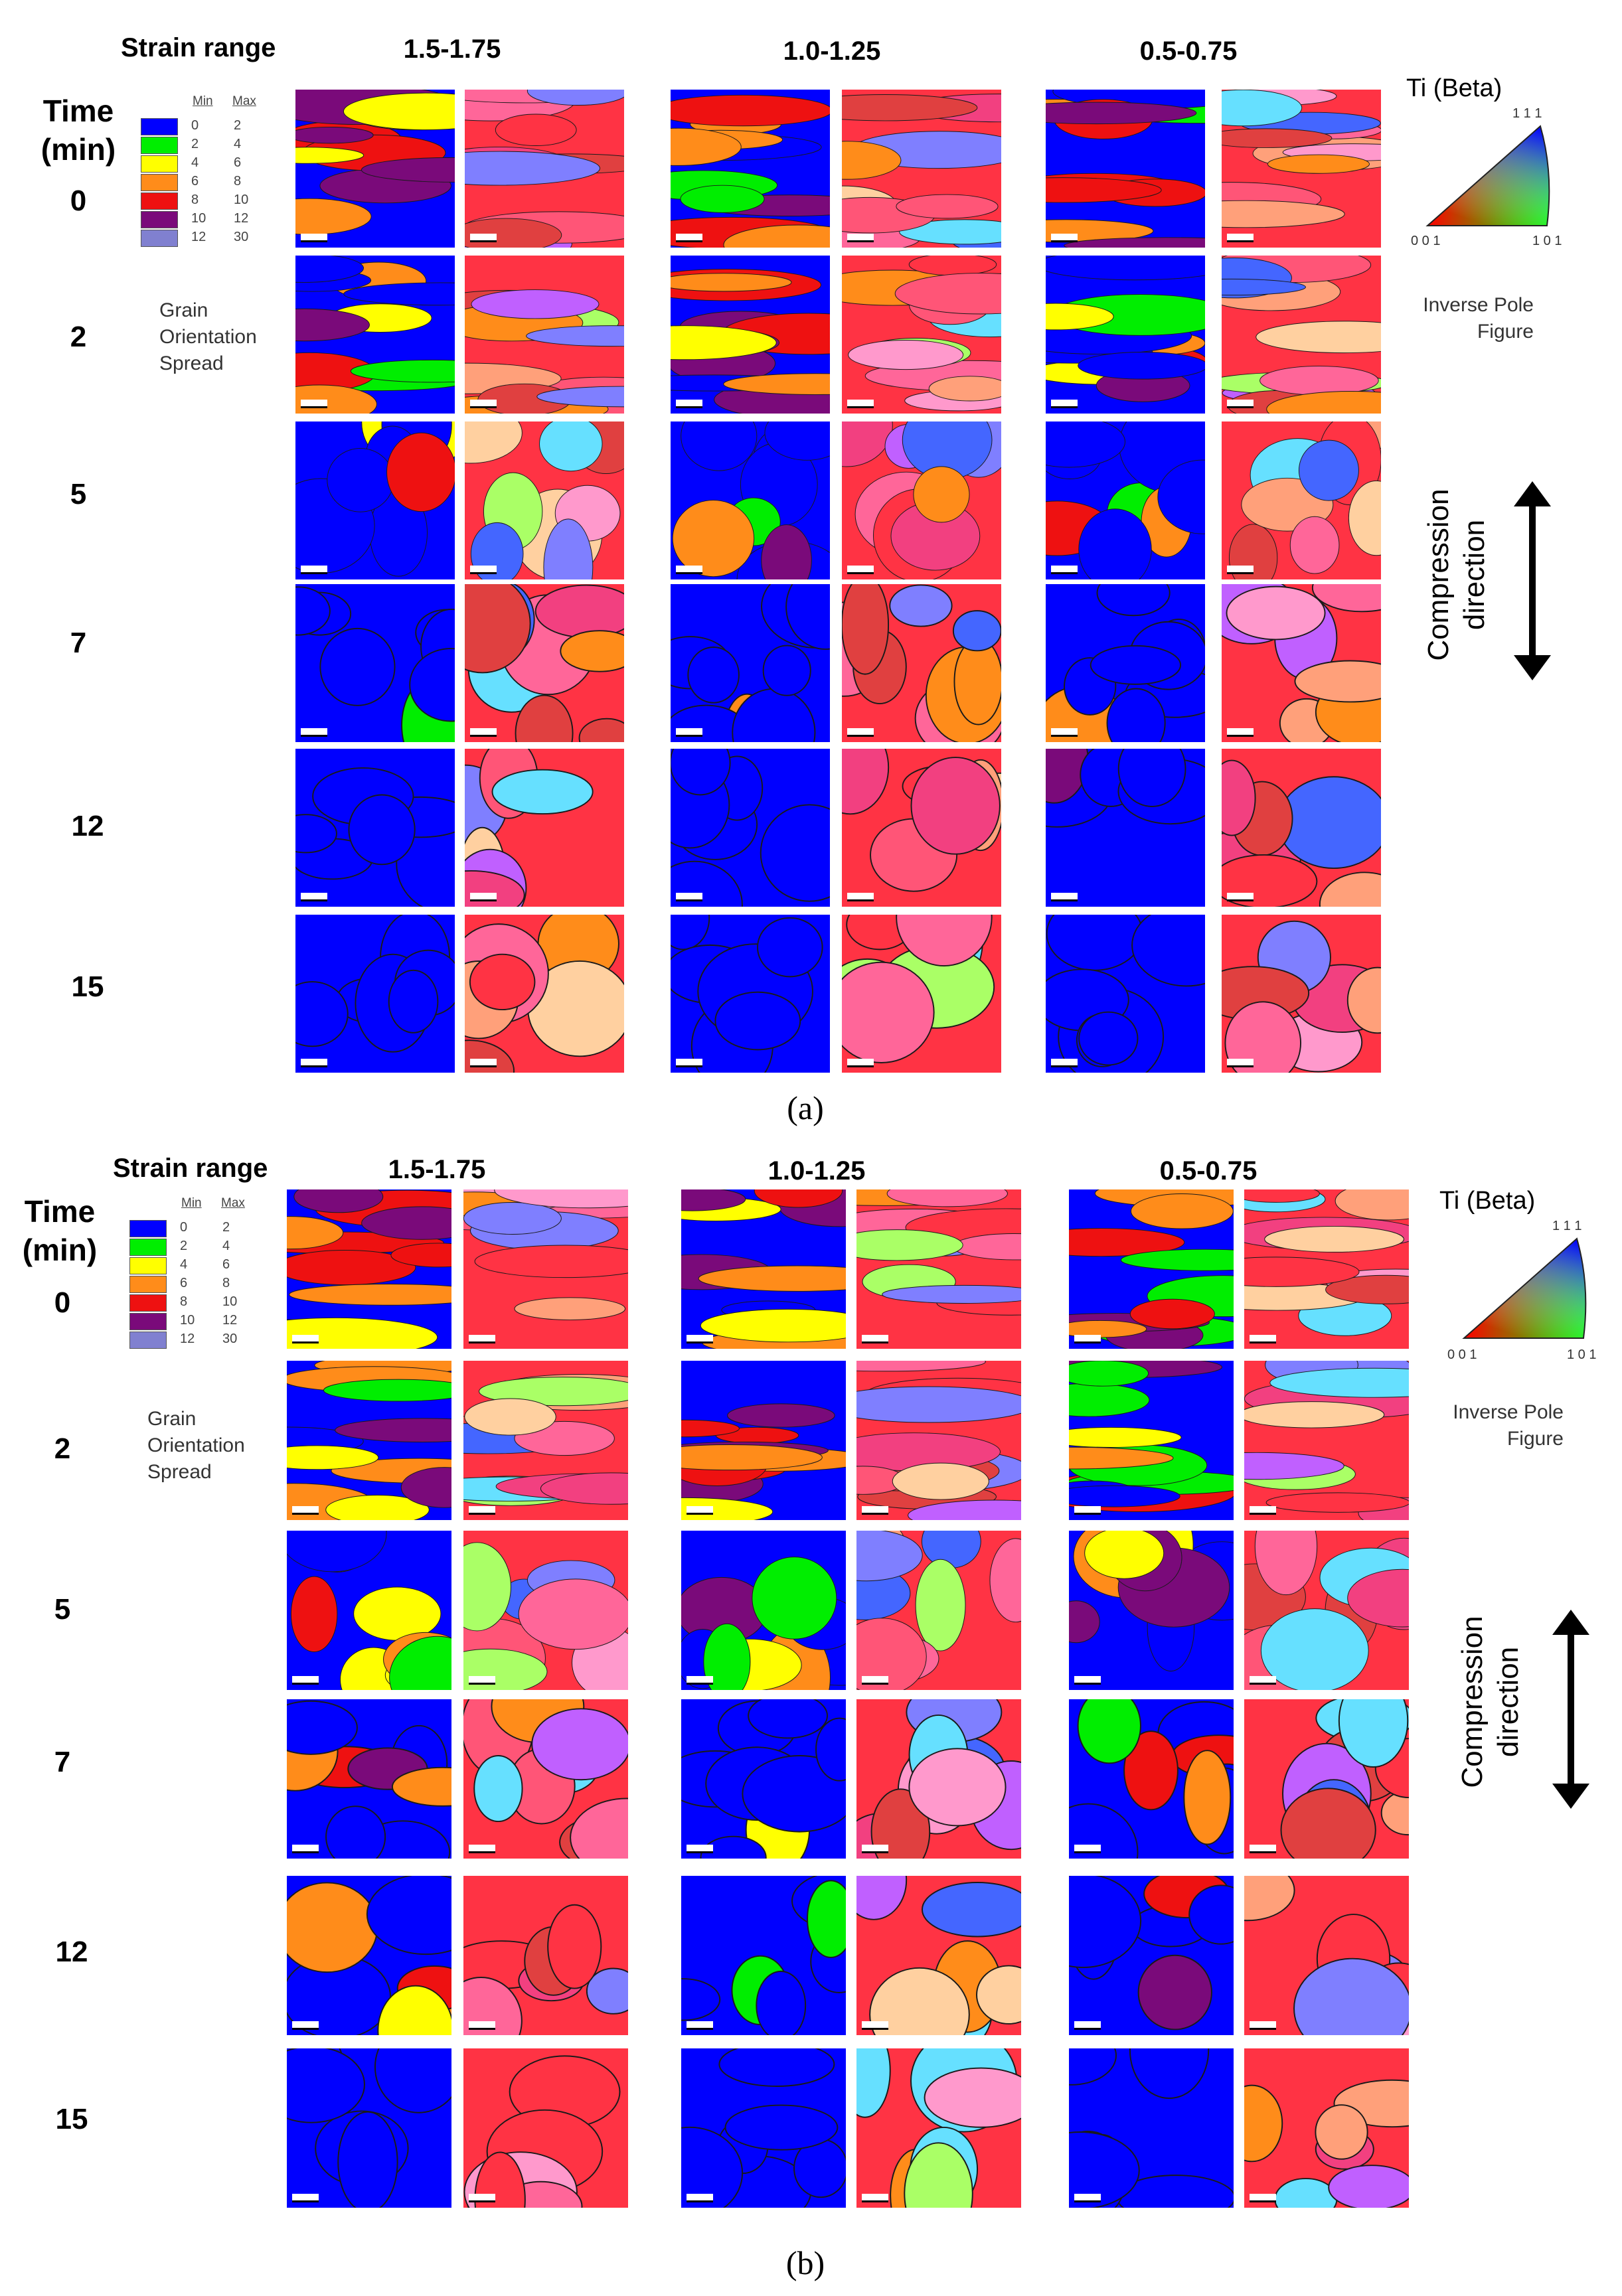  What do you see at coordinates (832, 51) in the screenshot?
I see `column-header: 1.0-1.25` at bounding box center [832, 51].